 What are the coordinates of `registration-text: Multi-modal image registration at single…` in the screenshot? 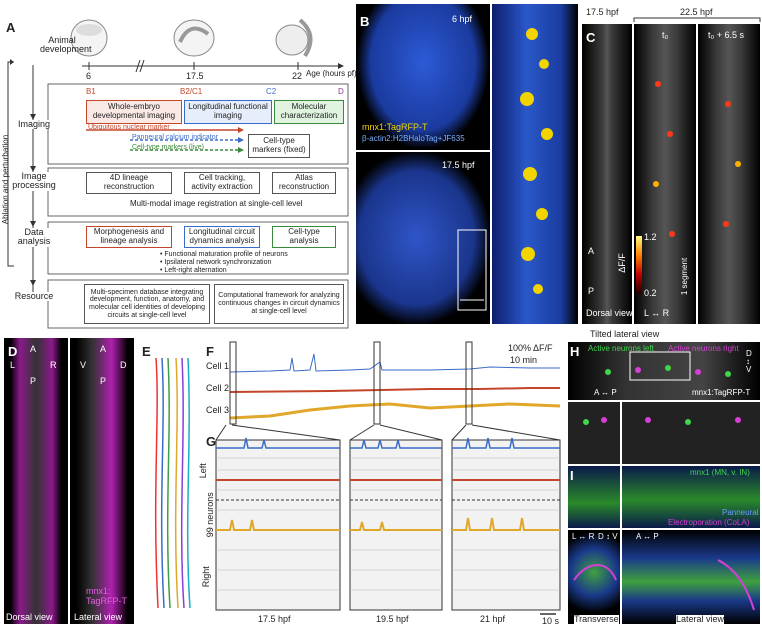 It's located at (216, 203).